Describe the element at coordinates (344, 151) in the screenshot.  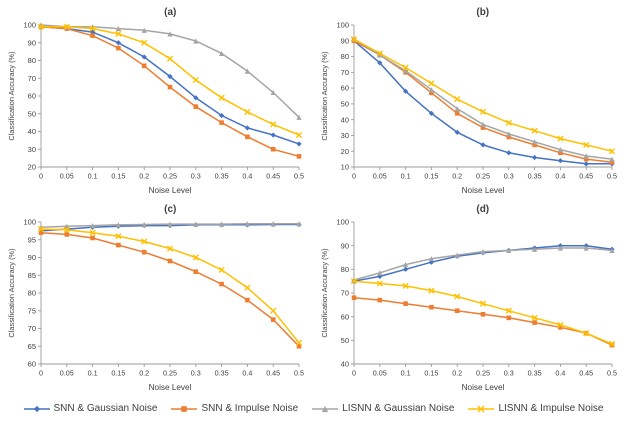
I see `y-tick-label: 20` at that location.